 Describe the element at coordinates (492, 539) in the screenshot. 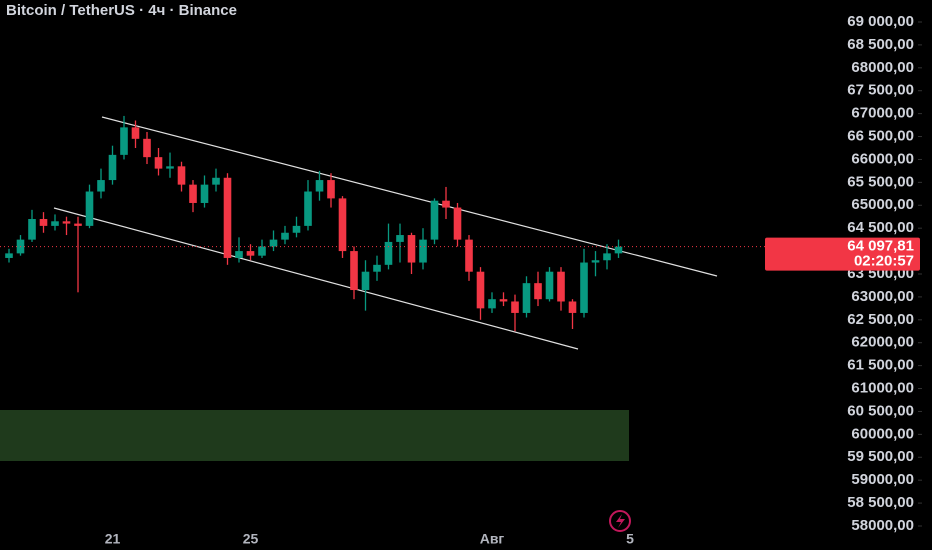

I see `x-tick-label: Авг` at that location.